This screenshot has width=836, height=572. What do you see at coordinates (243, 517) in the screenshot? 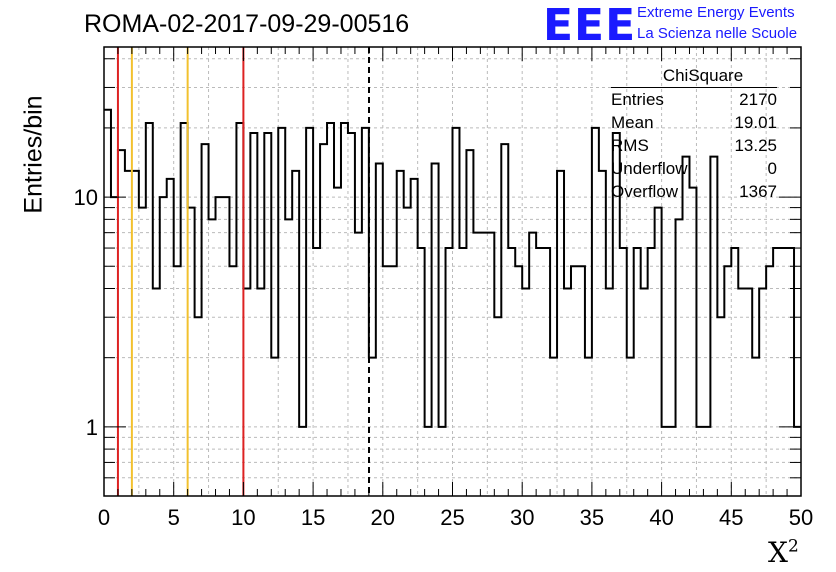
I see `x-tick-label: 10` at bounding box center [243, 517].